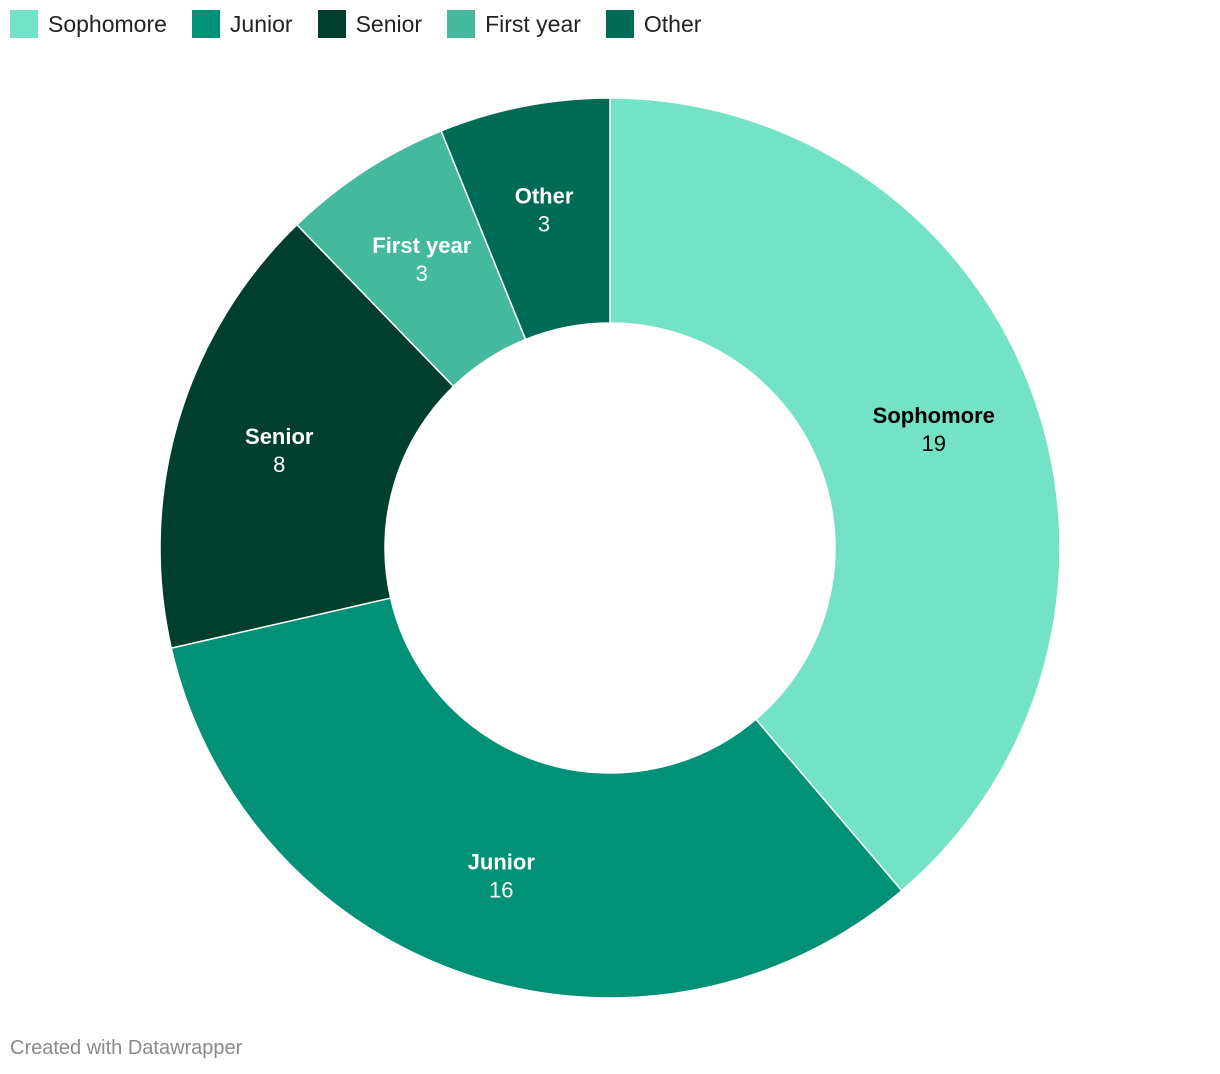 This screenshot has height=1074, width=1220. I want to click on legend-item-other: Other, so click(653, 24).